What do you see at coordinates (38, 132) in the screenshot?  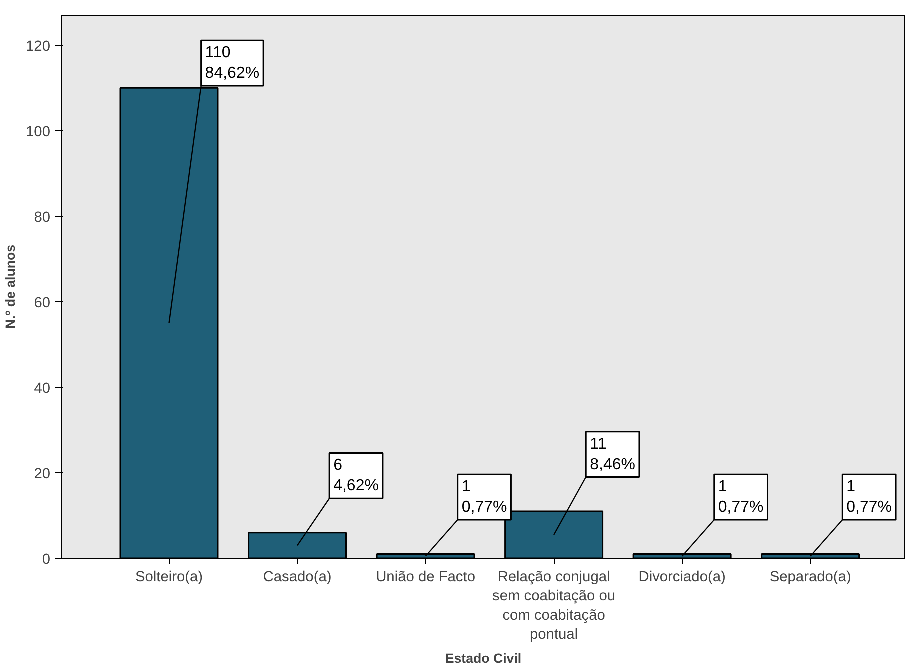 I see `y-tick-label: 100` at bounding box center [38, 132].